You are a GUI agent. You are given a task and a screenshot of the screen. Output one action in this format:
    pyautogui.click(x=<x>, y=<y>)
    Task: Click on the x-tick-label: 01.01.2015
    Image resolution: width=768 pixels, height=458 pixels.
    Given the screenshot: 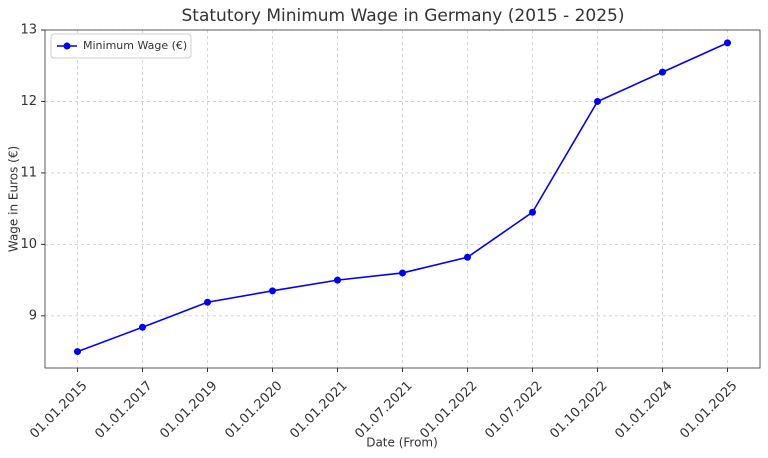 What is the action you would take?
    pyautogui.click(x=58, y=409)
    